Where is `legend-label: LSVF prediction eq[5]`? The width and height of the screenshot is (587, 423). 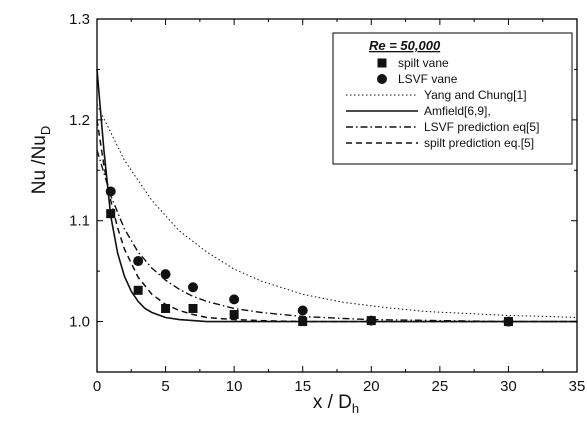
legend-label: LSVF prediction eq[5] is located at coordinates (481, 127).